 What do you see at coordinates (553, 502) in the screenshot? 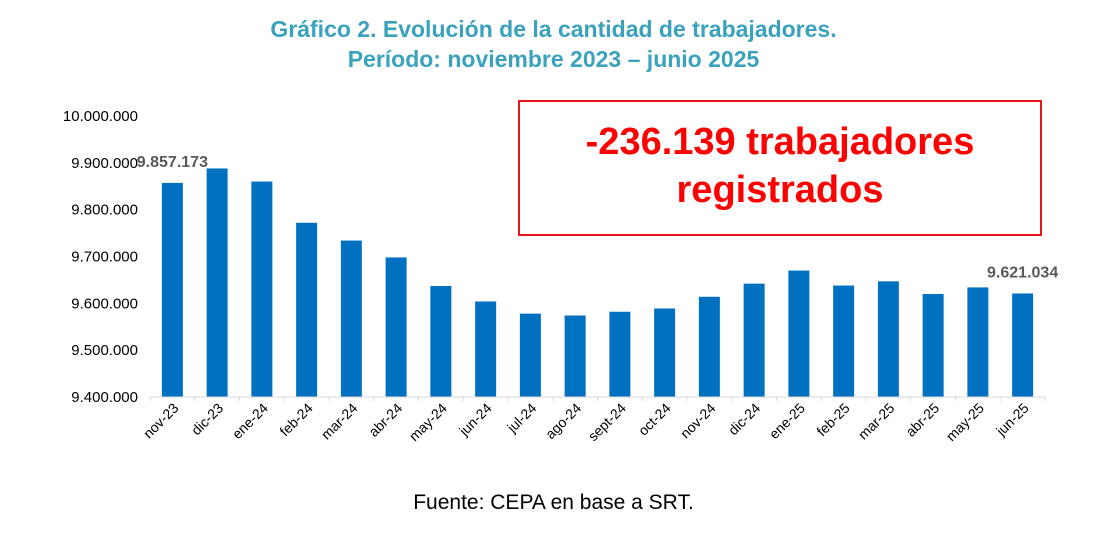
I see `source-note: Fuente: CEPA en base a SRT.` at bounding box center [553, 502].